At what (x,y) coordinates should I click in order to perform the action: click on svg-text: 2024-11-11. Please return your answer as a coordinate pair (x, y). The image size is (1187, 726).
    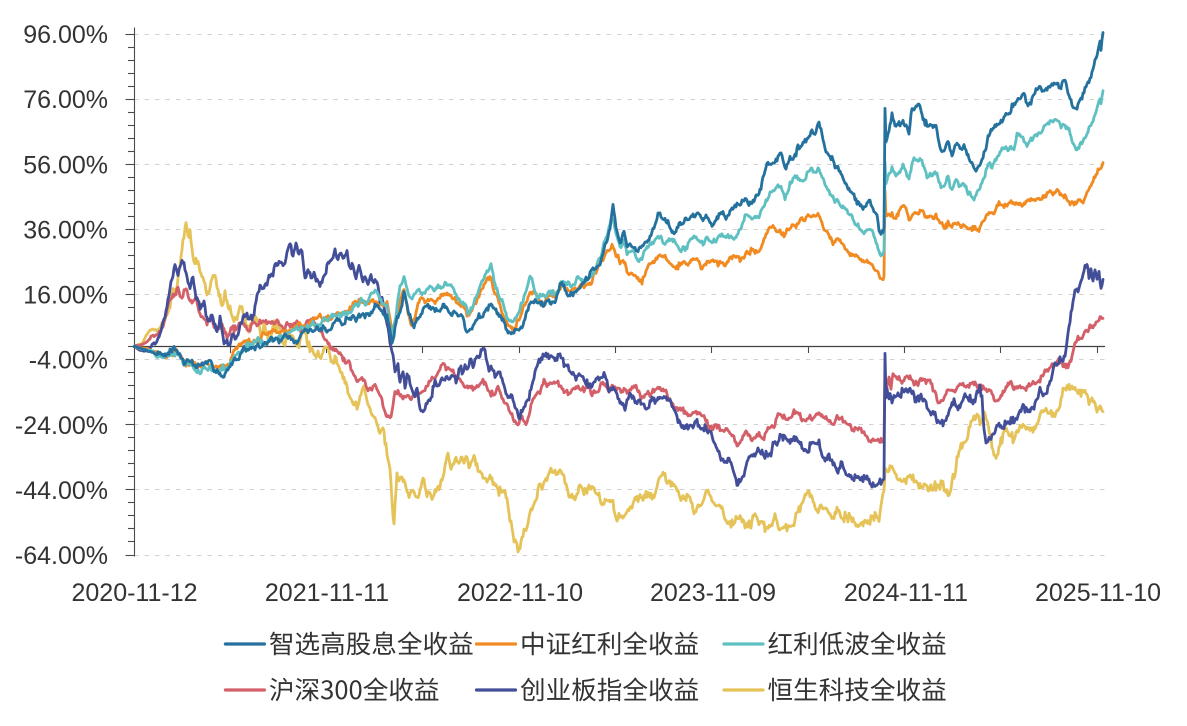
    Looking at the image, I should click on (906, 593).